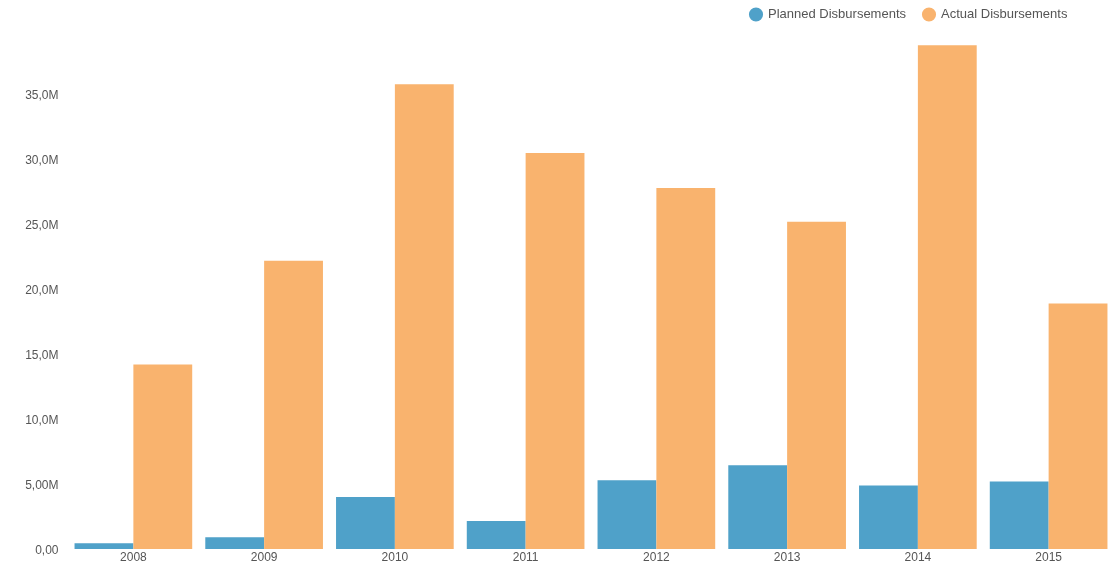 Image resolution: width=1116 pixels, height=575 pixels. Describe the element at coordinates (395, 556) in the screenshot. I see `x-tick-label: 2010` at that location.